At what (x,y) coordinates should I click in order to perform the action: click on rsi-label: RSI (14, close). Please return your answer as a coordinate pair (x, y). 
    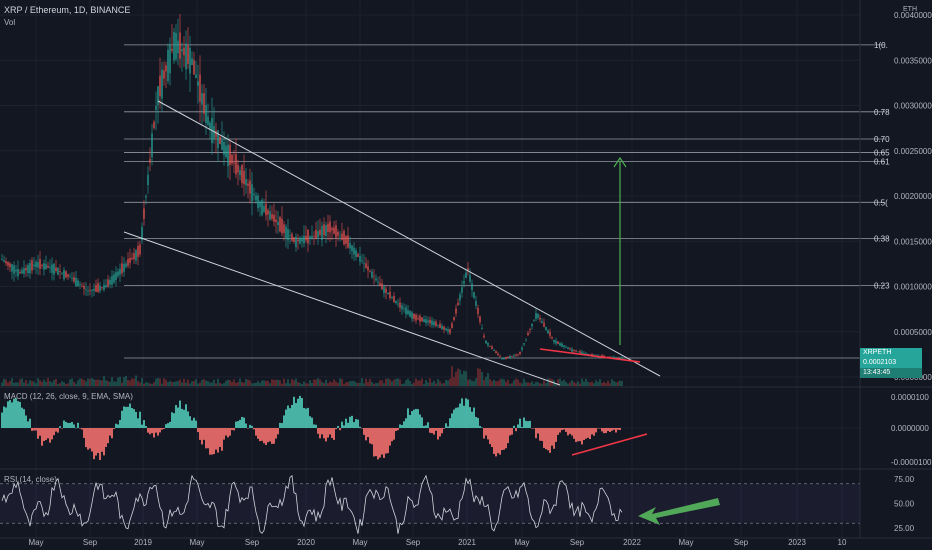
    Looking at the image, I should click on (30, 479).